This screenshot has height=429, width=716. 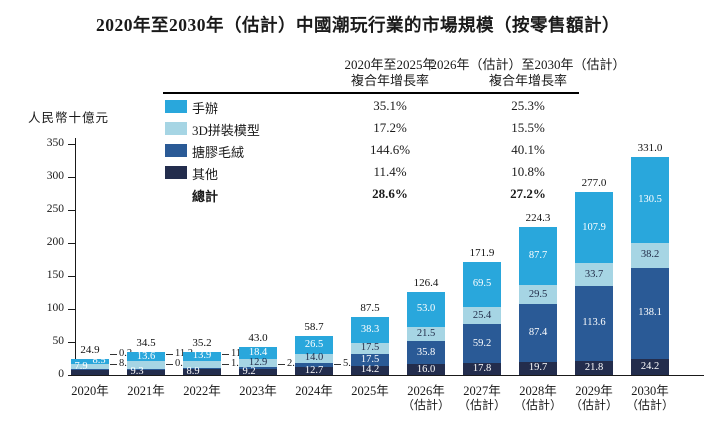 What do you see at coordinates (205, 174) in the screenshot?
I see `legend-label: 其他` at bounding box center [205, 174].